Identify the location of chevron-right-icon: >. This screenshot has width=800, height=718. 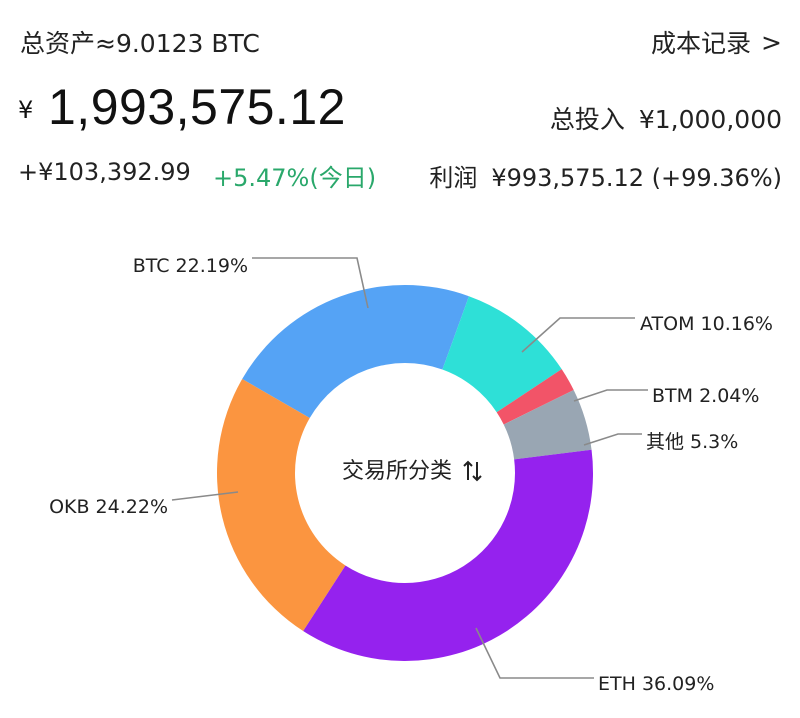
(771, 42).